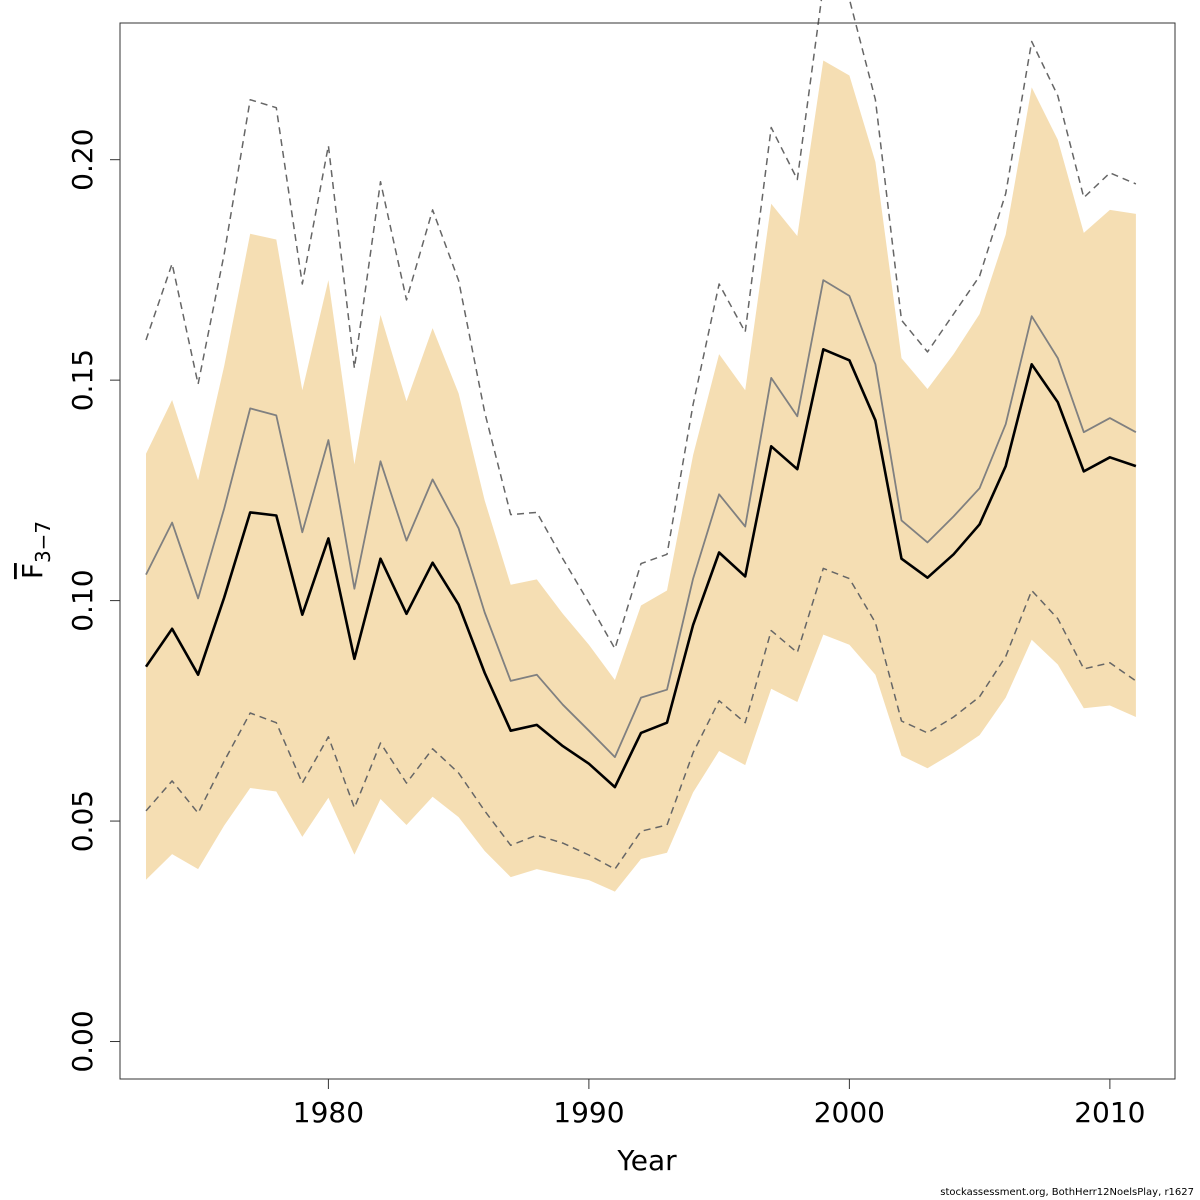  Describe the element at coordinates (82, 160) in the screenshot. I see `y-tick-label: 0.20` at that location.